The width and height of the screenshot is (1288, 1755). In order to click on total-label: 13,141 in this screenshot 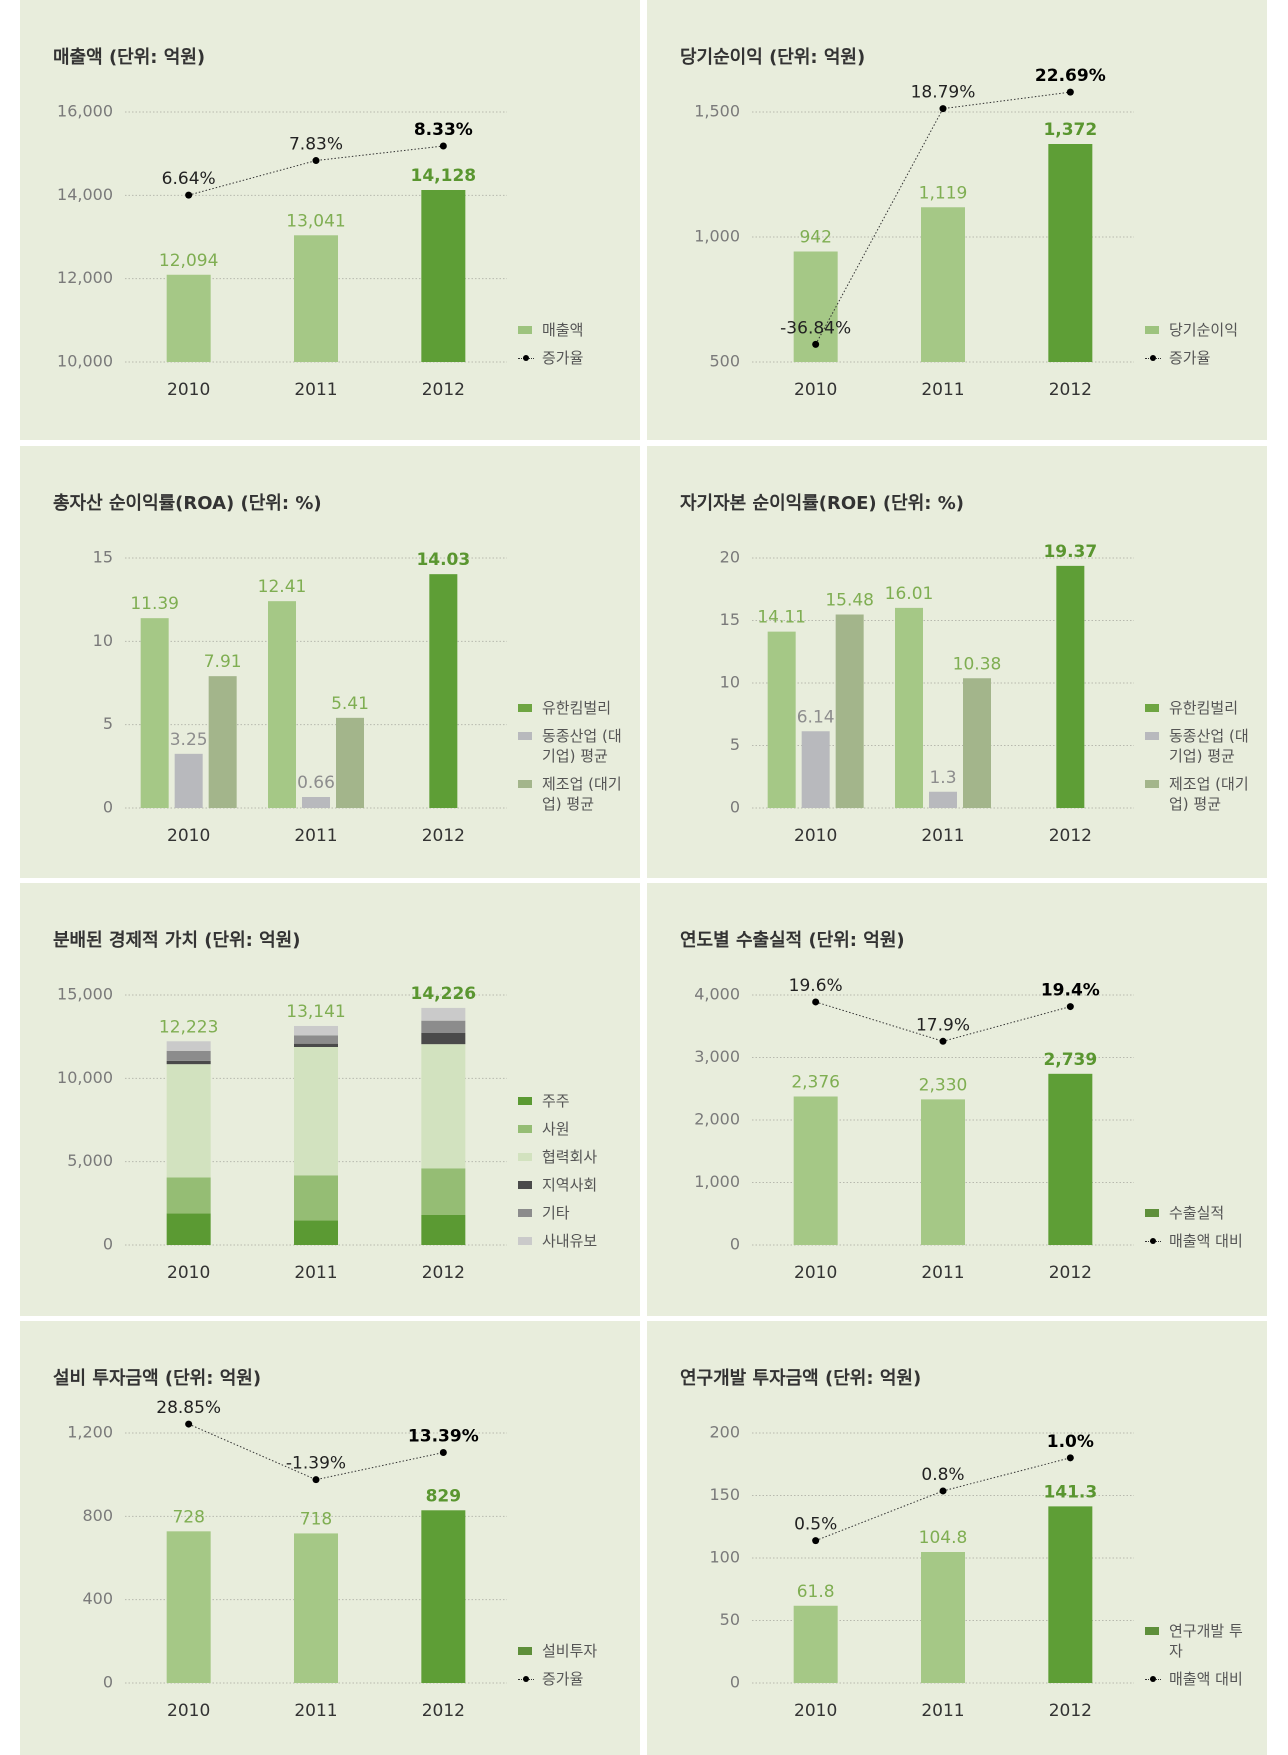, I will do `click(315, 1012)`.